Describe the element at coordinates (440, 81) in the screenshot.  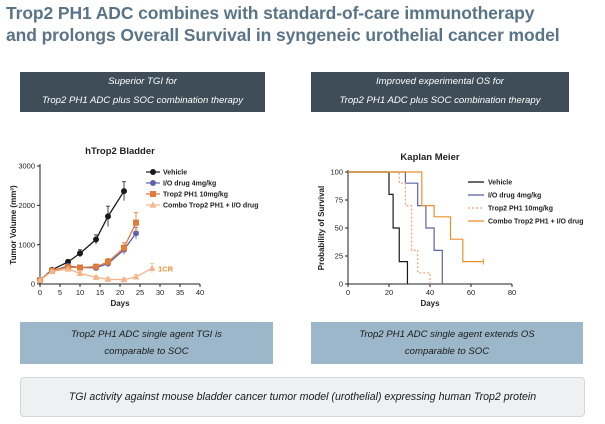
I see `os-summary-line1: Improved experimental OS for` at that location.